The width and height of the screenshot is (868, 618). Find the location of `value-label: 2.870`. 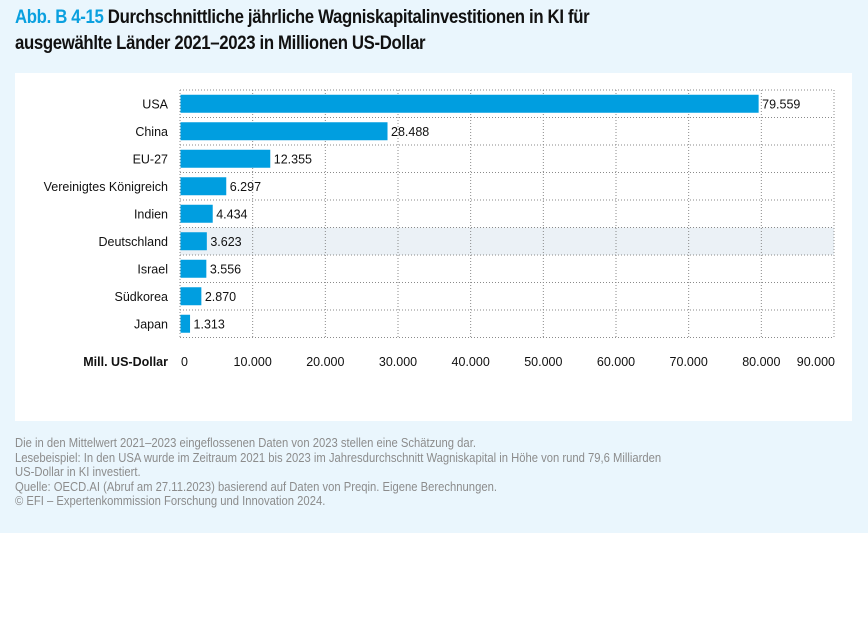

value-label: 2.870 is located at coordinates (220, 297).